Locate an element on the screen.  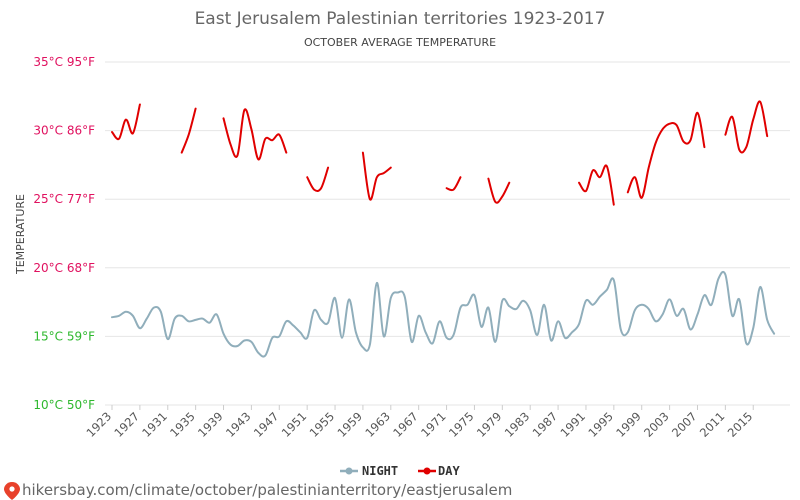
x-tick-label: 1955 is located at coordinates (322, 424).